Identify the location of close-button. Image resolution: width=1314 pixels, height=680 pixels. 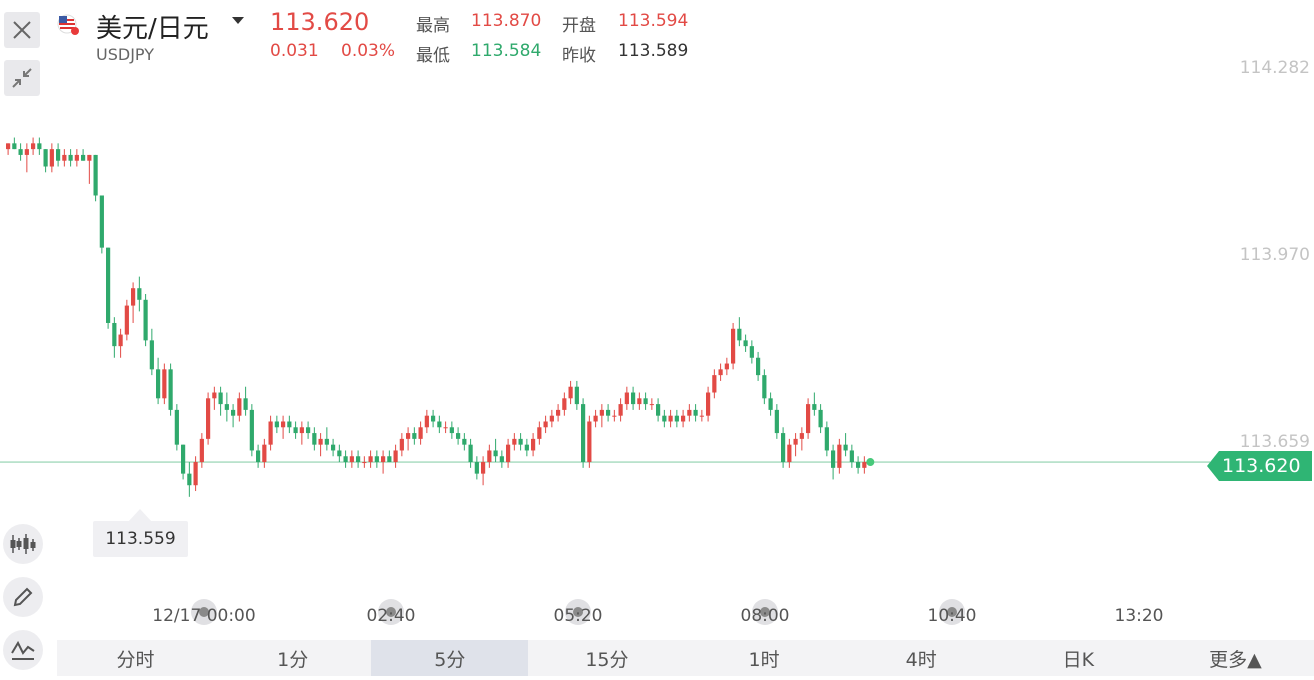
(22, 30).